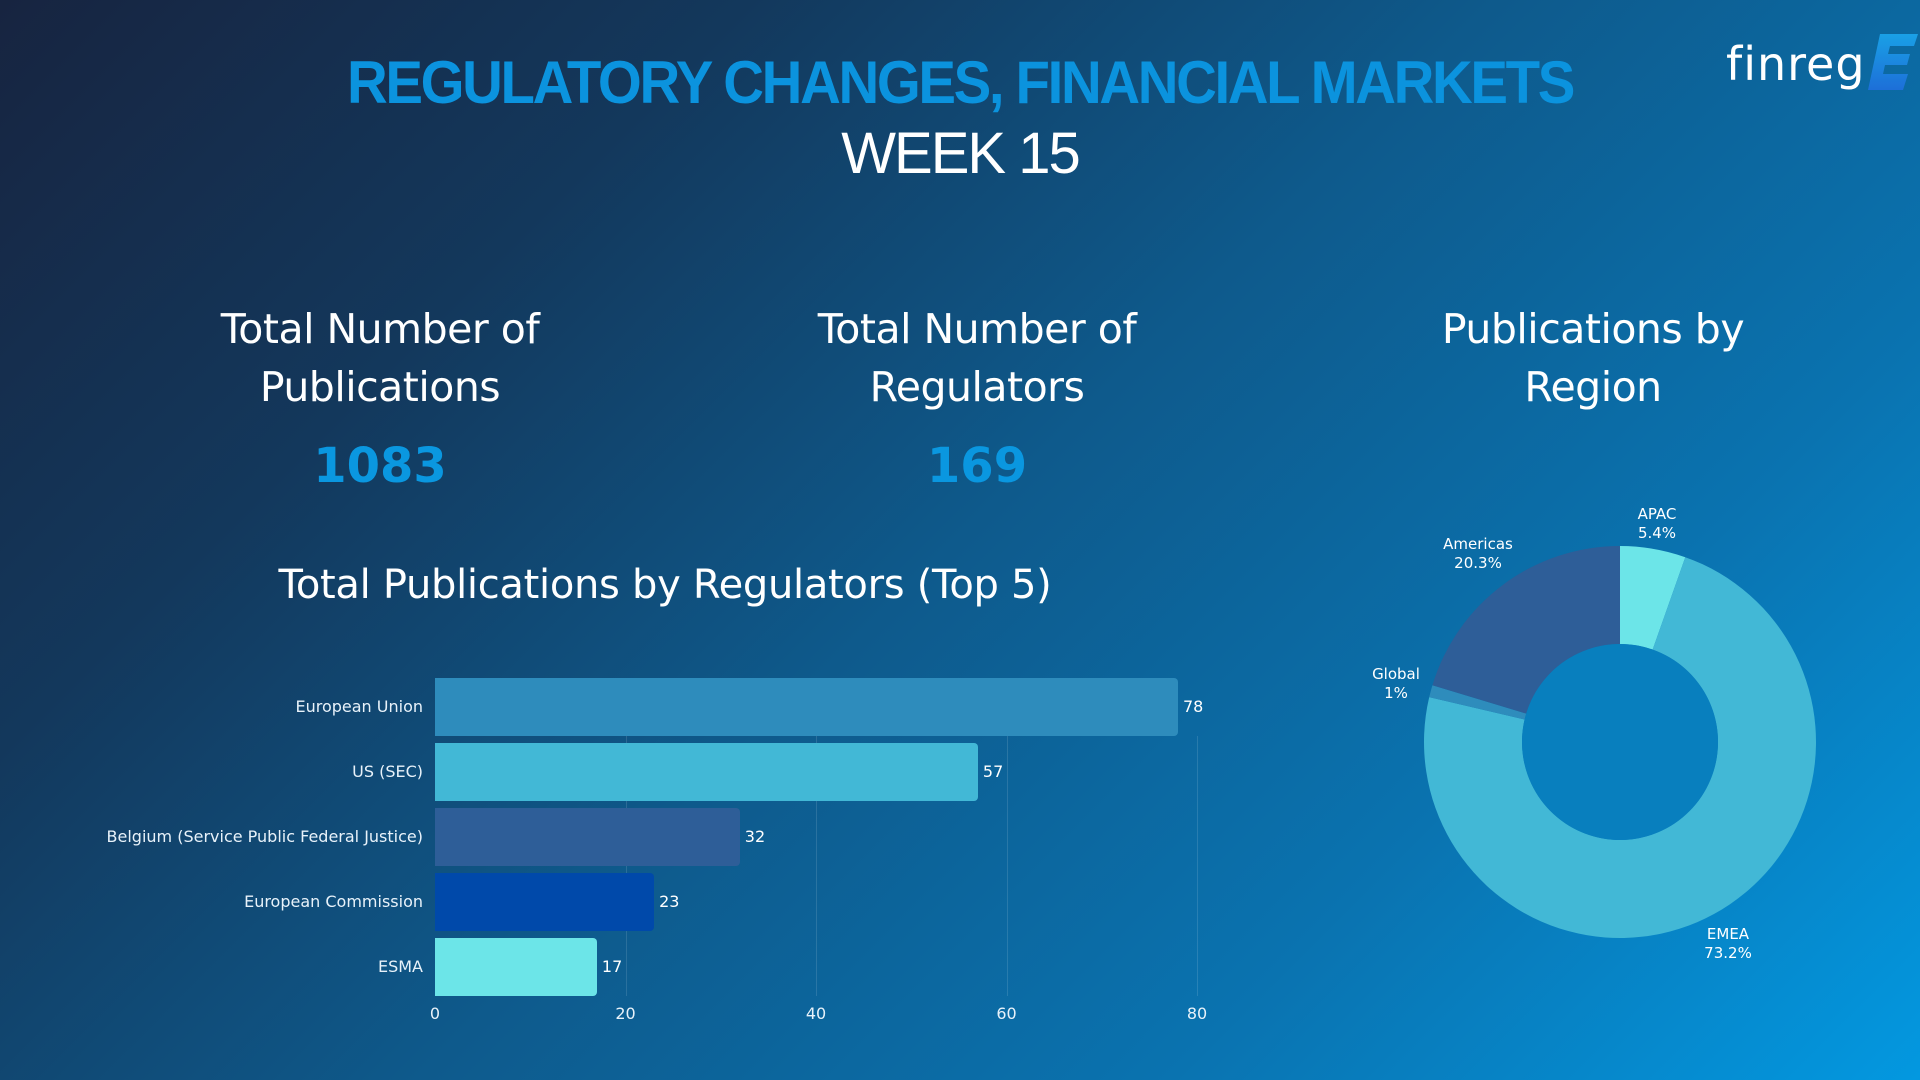 This screenshot has height=1080, width=1920. Describe the element at coordinates (1657, 514) in the screenshot. I see `donut-label-name: APAC` at that location.